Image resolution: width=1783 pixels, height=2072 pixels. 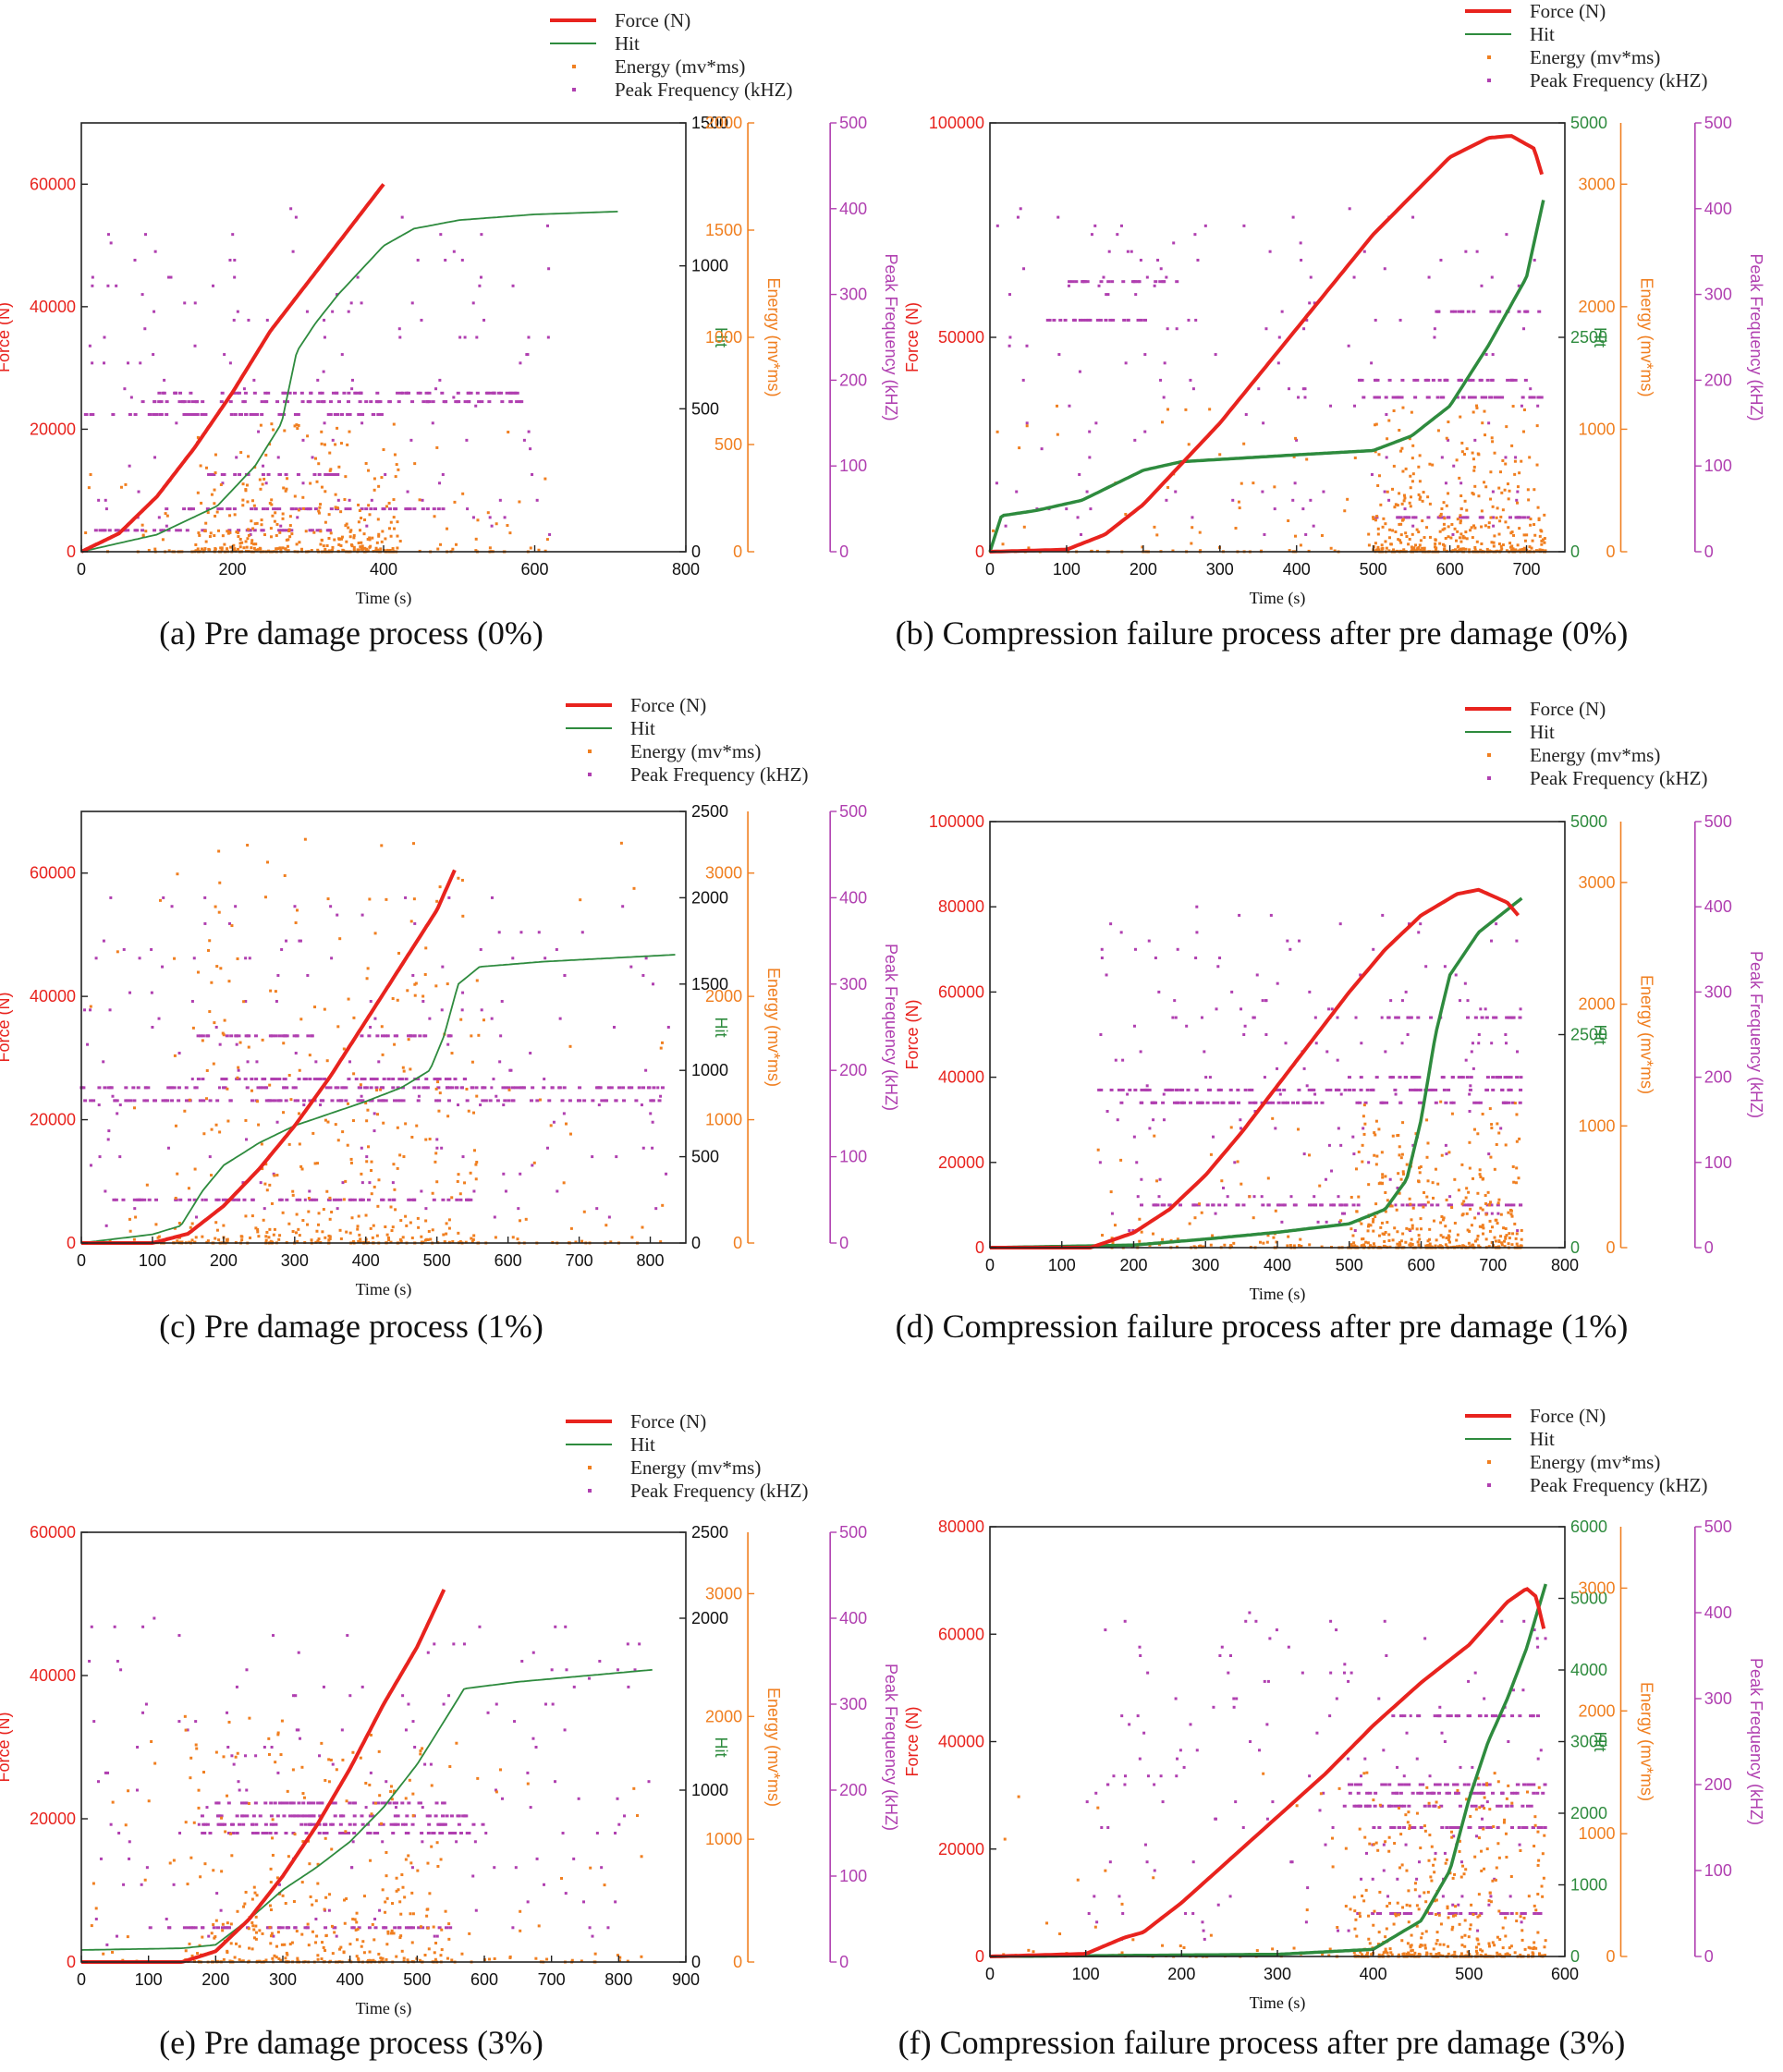 I want to click on x-tick-label: 100, so click(x=152, y=1260).